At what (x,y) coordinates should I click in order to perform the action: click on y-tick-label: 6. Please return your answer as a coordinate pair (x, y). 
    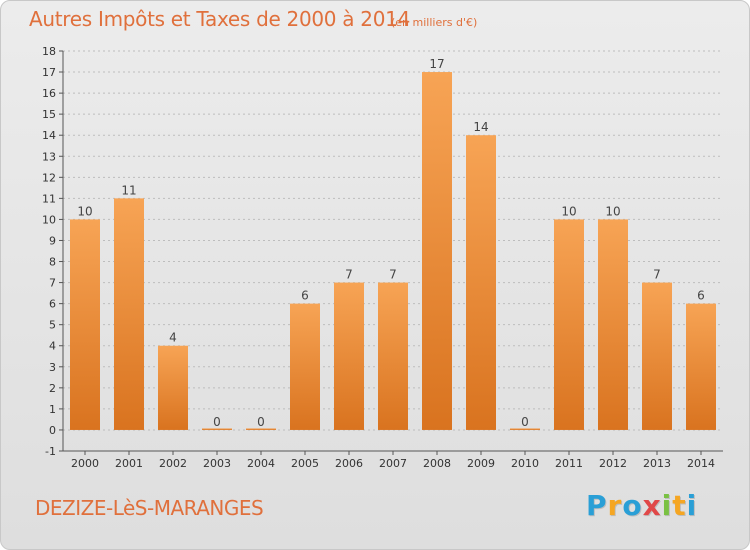
    Looking at the image, I should click on (52, 304).